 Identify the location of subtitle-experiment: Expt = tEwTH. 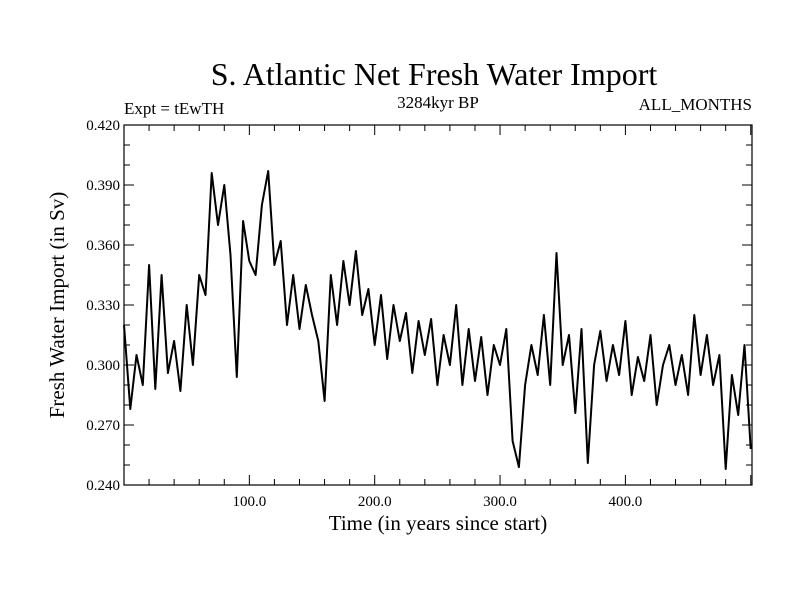
(174, 108).